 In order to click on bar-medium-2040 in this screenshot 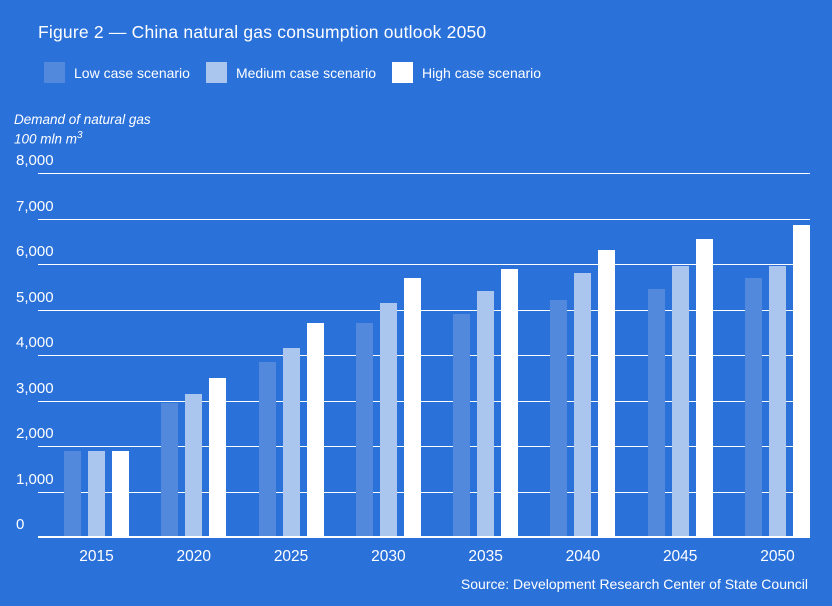, I will do `click(583, 405)`.